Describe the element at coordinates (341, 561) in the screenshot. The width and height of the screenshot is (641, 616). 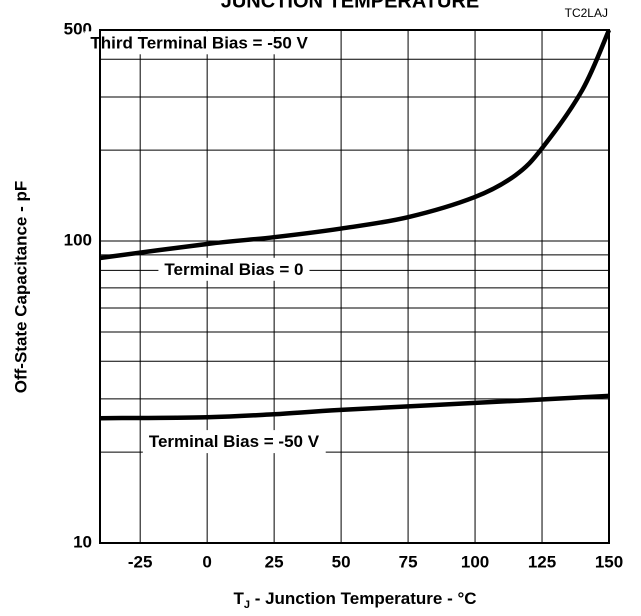
I see `x-tick-label: 50` at that location.